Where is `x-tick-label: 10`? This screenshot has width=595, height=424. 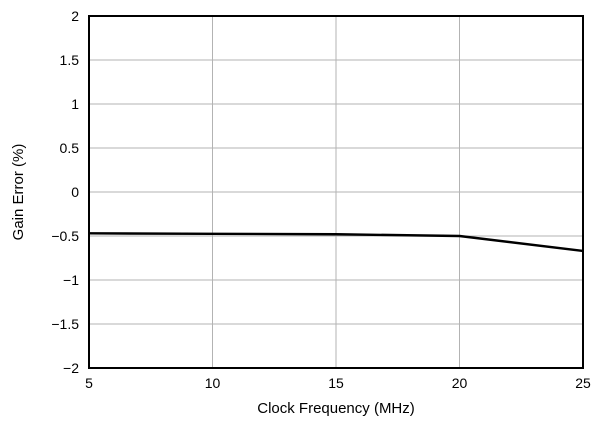 x-tick-label: 10 is located at coordinates (213, 383).